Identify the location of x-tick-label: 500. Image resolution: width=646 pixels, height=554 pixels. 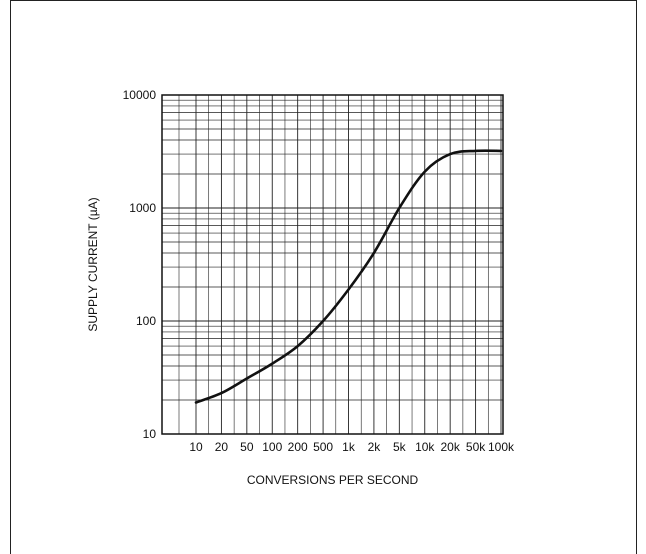
(323, 447).